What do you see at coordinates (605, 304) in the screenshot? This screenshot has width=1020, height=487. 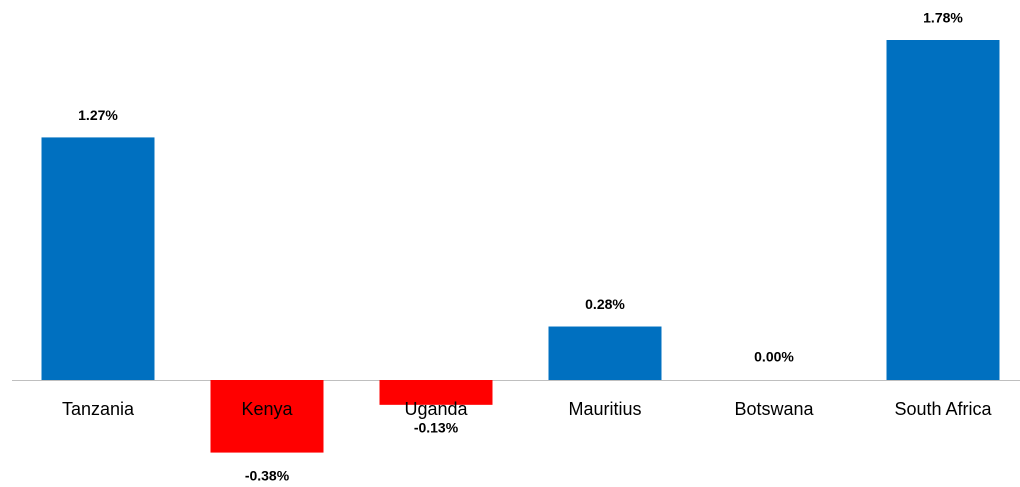 I see `value-label: 0.28%` at bounding box center [605, 304].